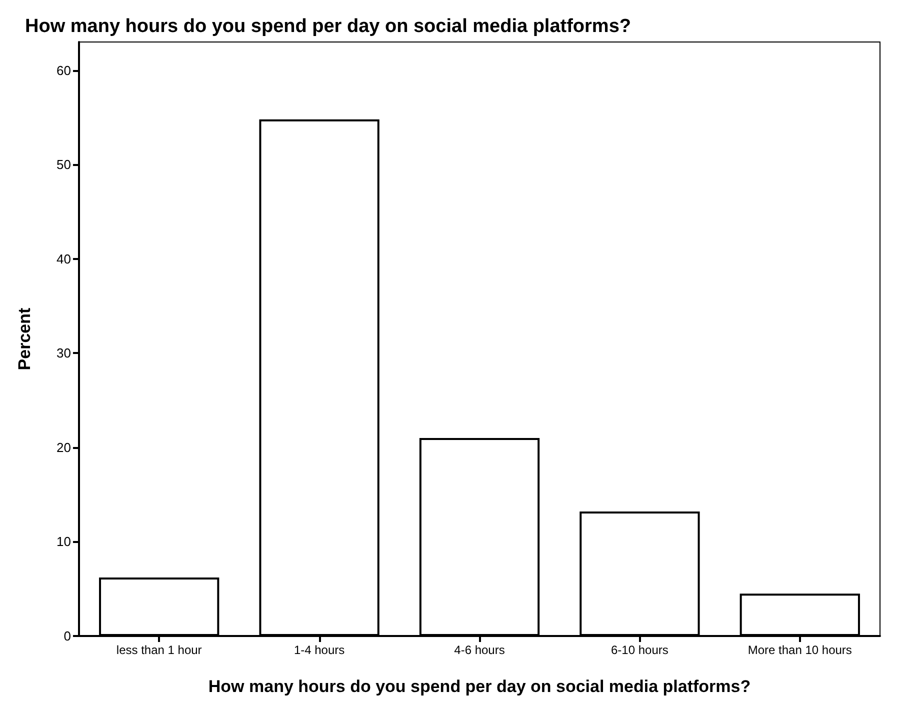 This screenshot has width=900, height=717. Describe the element at coordinates (63, 353) in the screenshot. I see `y-tick-label: 30` at that location.